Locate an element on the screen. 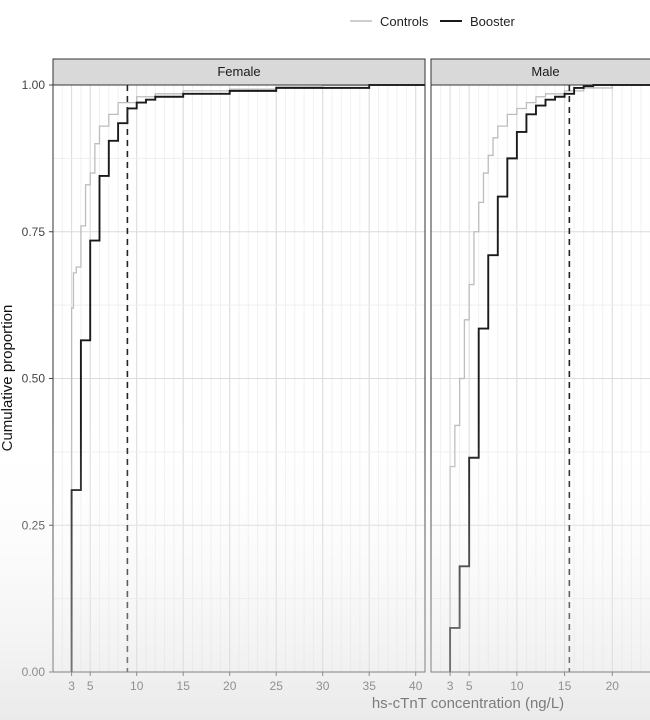 The image size is (650, 720). x-axis-title: hs-cTnT concentration (ng/L) is located at coordinates (468, 703).